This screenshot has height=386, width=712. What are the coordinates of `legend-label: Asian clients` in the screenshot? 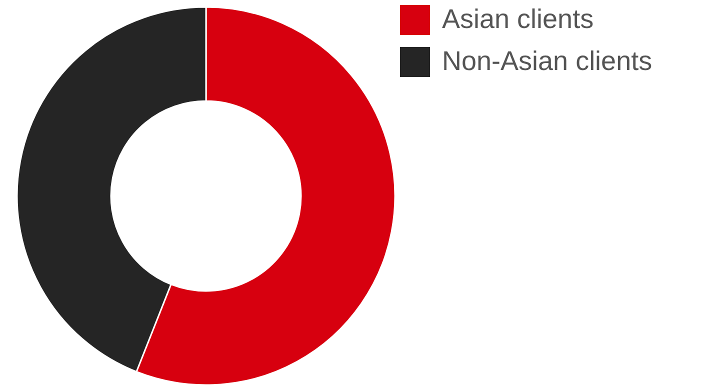 It's located at (518, 19).